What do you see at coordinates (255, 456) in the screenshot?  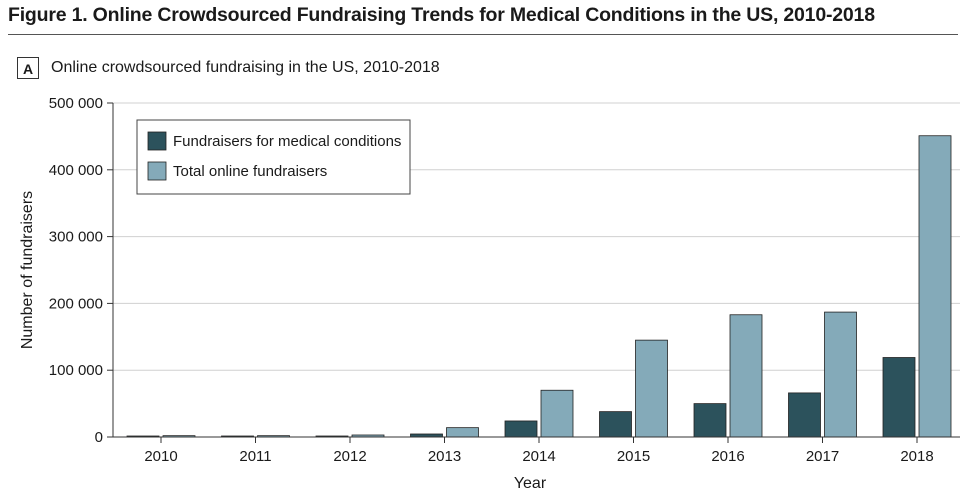 I see `x-tick-label: 2011` at bounding box center [255, 456].